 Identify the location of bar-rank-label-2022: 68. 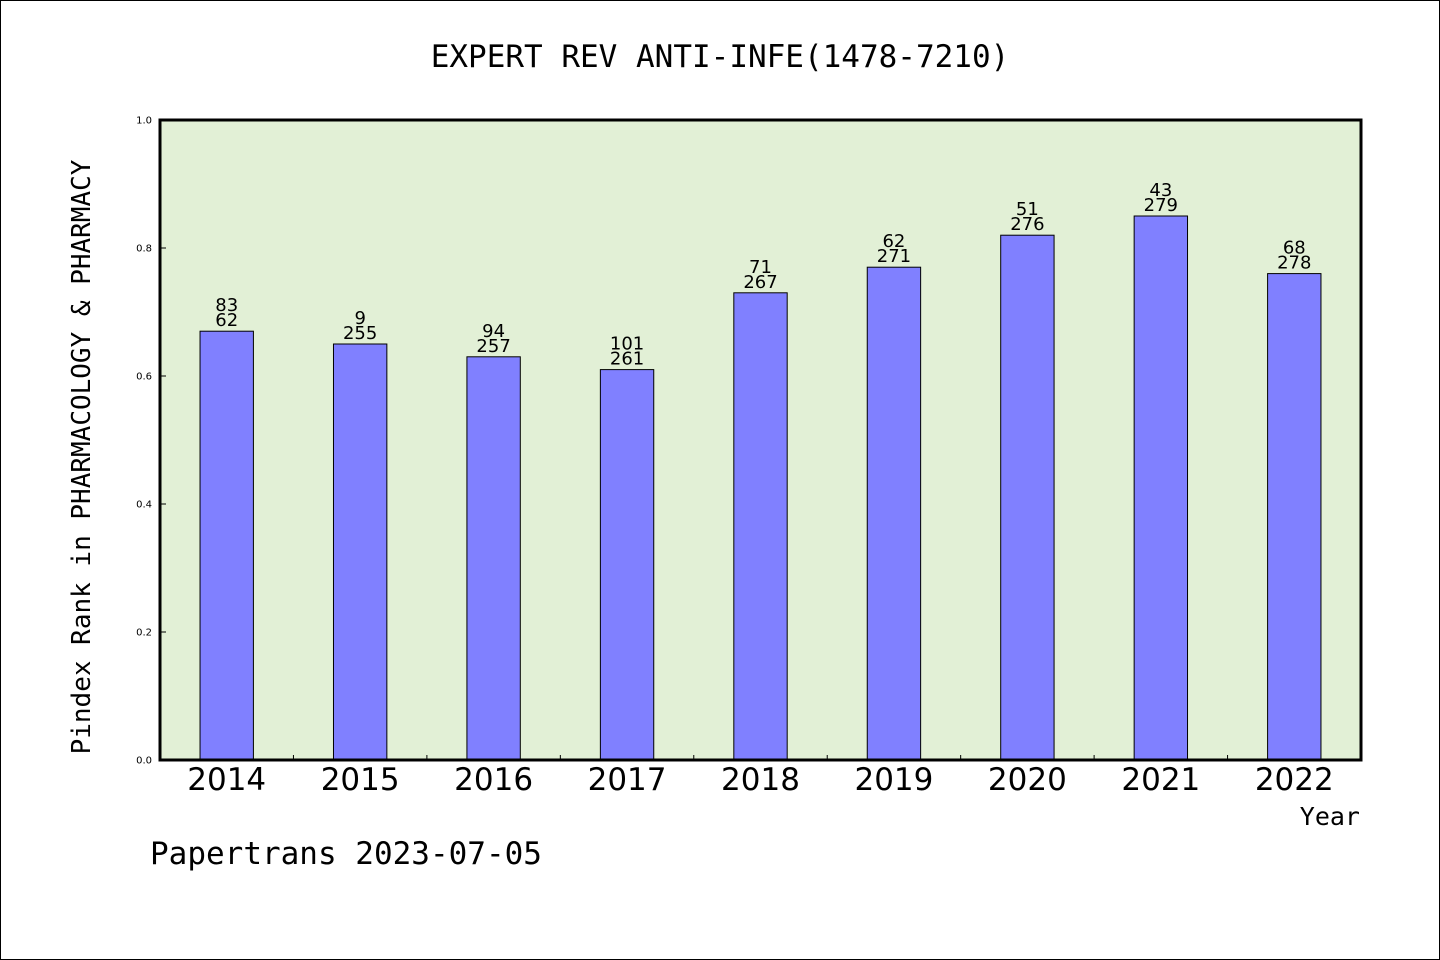
(1294, 248).